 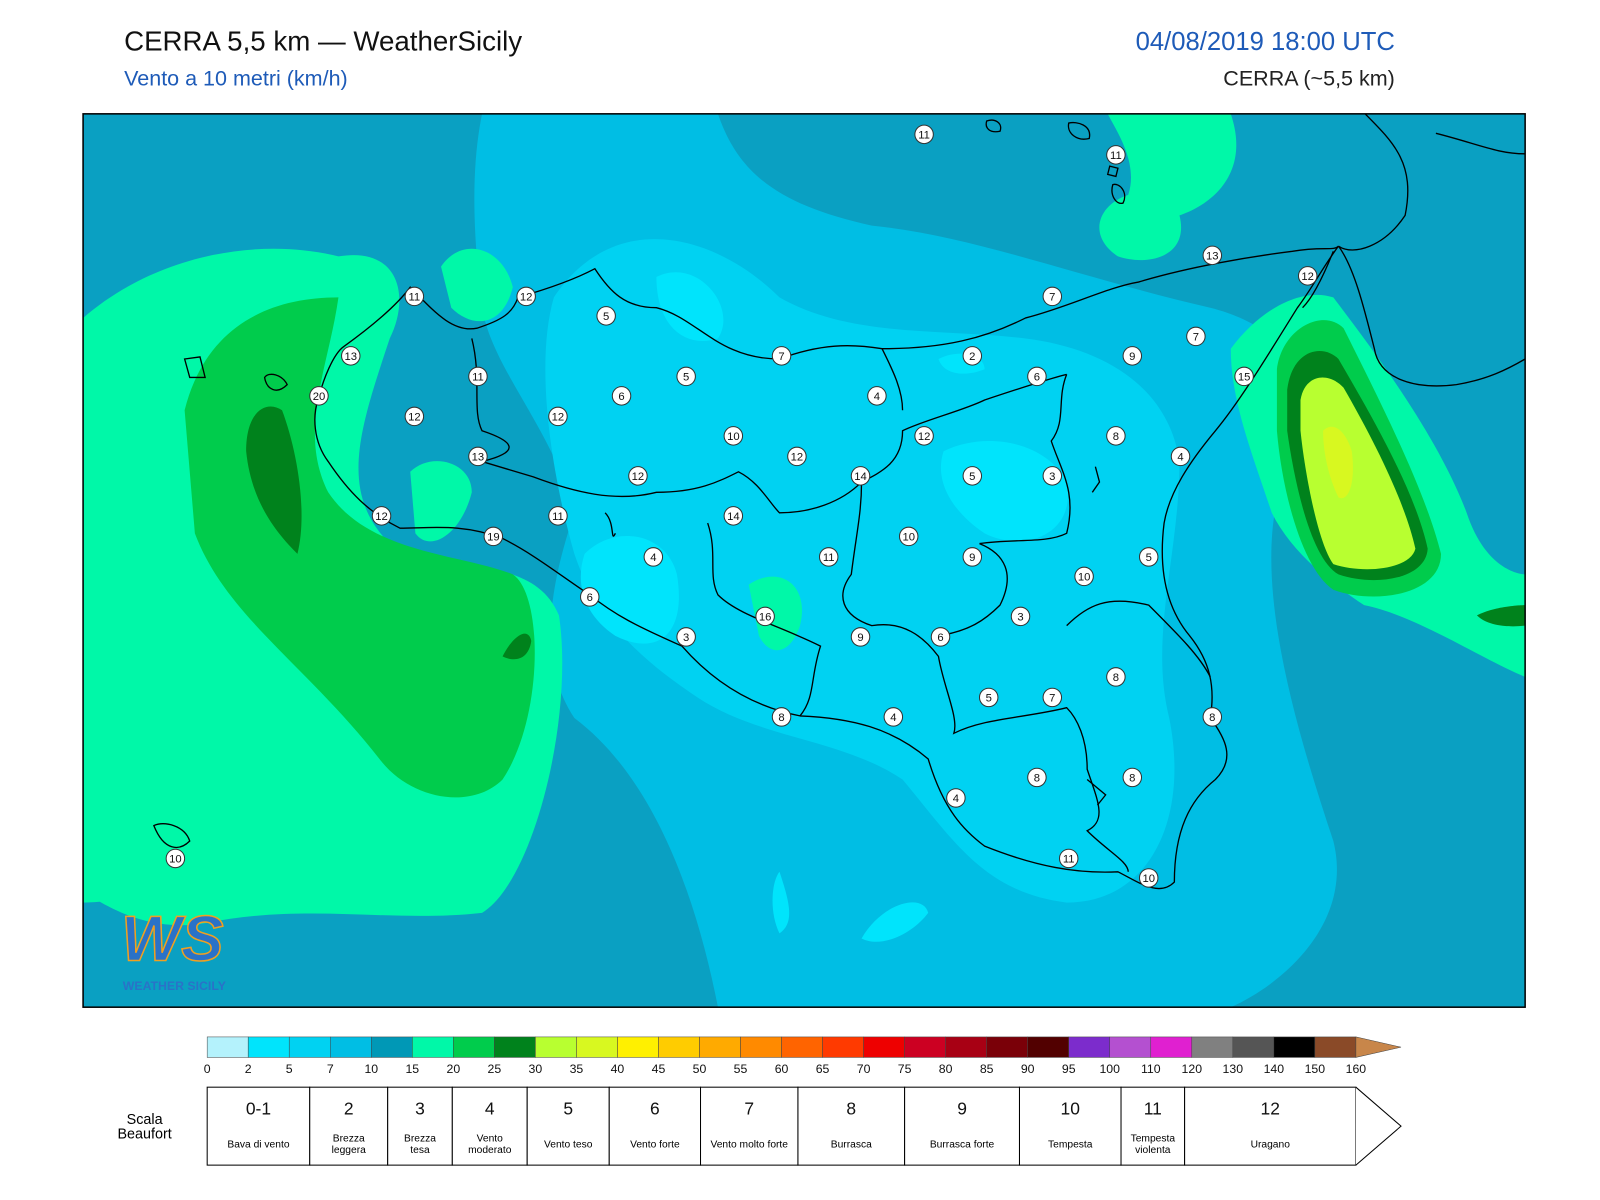 What do you see at coordinates (618, 1069) in the screenshot?
I see `colorbar-tick-label: 40` at bounding box center [618, 1069].